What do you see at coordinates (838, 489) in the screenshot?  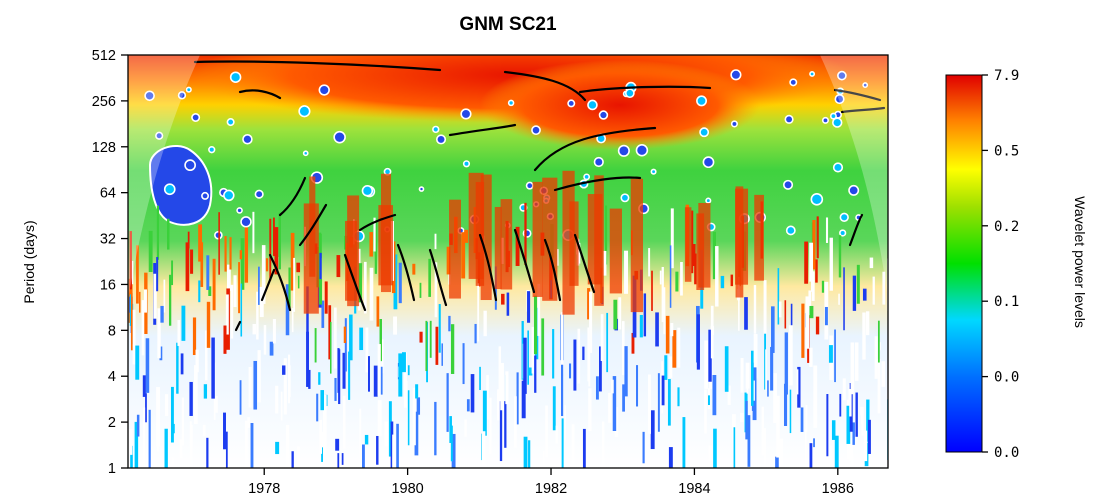 I see `x-tick-label: 1986` at bounding box center [838, 489].